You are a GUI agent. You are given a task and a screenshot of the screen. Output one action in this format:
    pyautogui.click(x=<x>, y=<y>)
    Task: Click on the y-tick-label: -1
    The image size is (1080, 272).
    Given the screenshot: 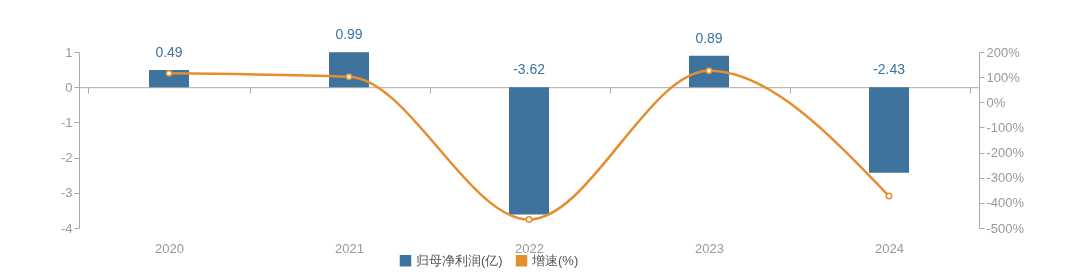 What is the action you would take?
    pyautogui.click(x=66, y=122)
    